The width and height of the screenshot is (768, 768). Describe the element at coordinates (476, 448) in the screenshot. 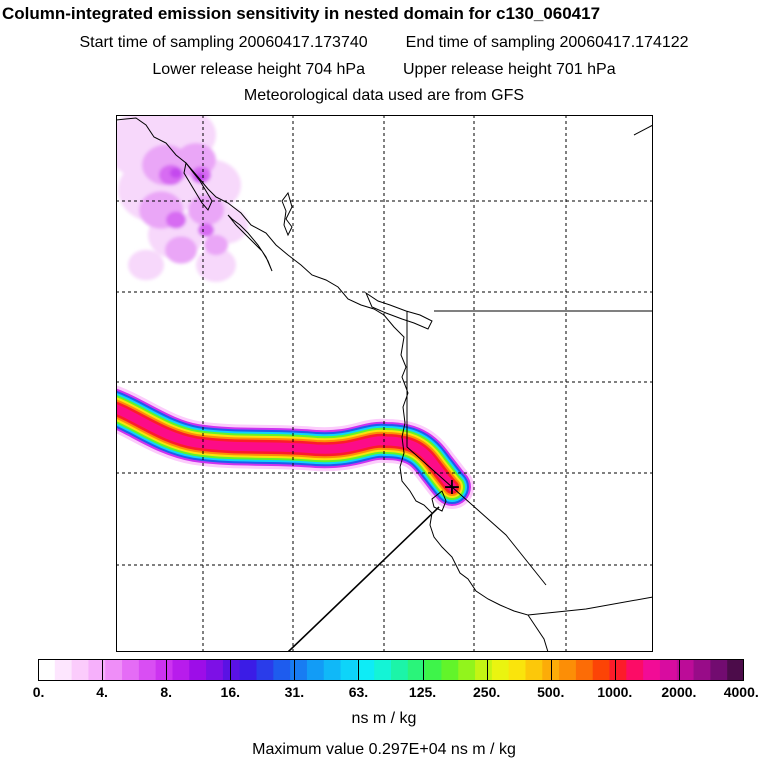

I see `nevada-border` at that location.